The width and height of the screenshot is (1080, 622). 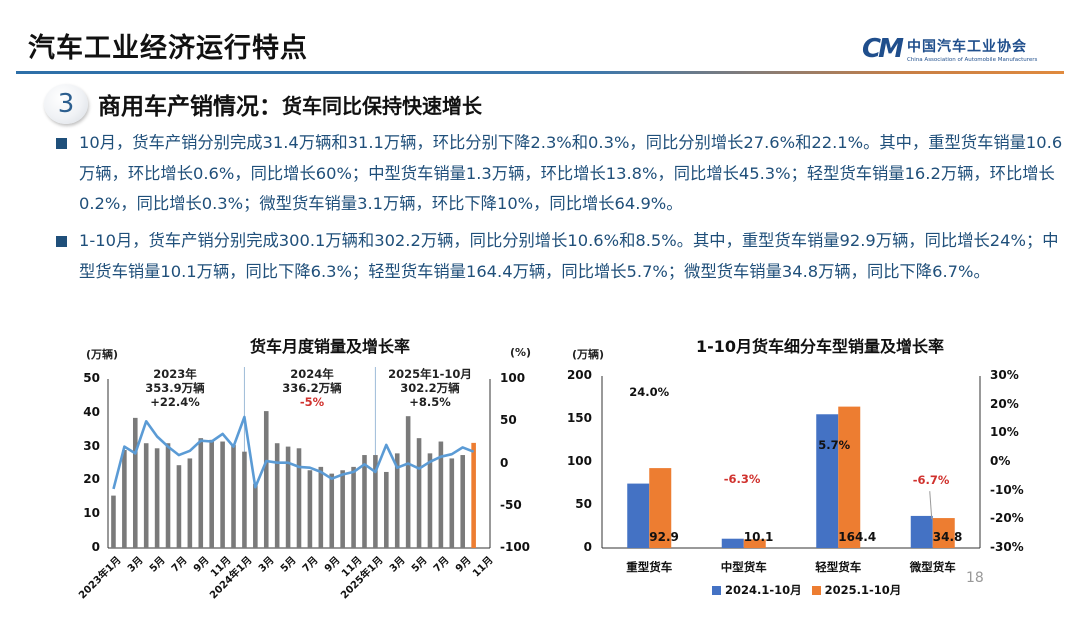 I want to click on section-title: 商用车产销情况：, so click(x=190, y=107).